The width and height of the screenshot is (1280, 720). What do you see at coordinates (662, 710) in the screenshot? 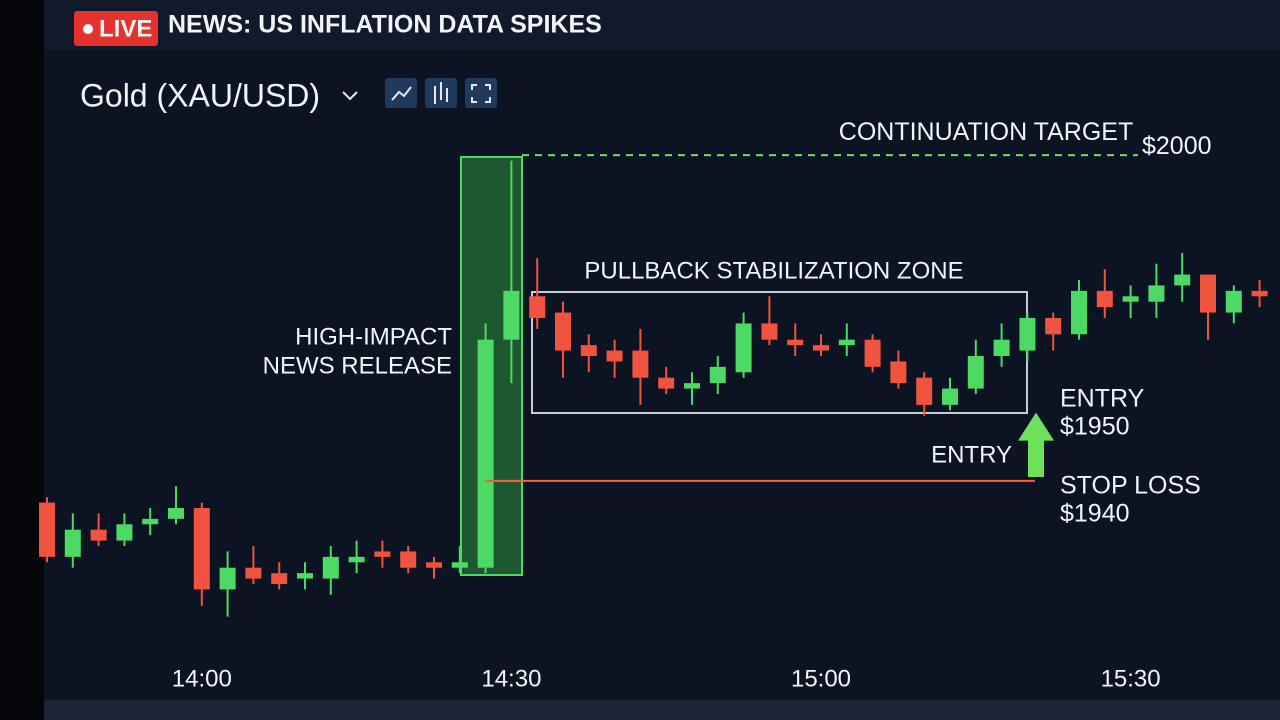
I see `bottom-strip` at bounding box center [662, 710].